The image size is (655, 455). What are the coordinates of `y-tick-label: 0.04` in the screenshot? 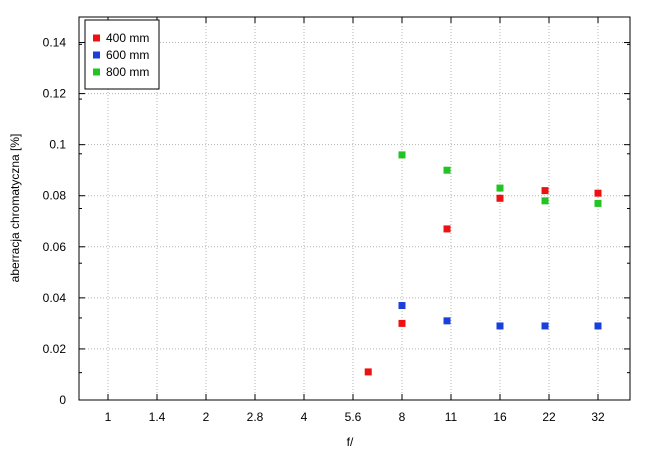 It's located at (55, 298).